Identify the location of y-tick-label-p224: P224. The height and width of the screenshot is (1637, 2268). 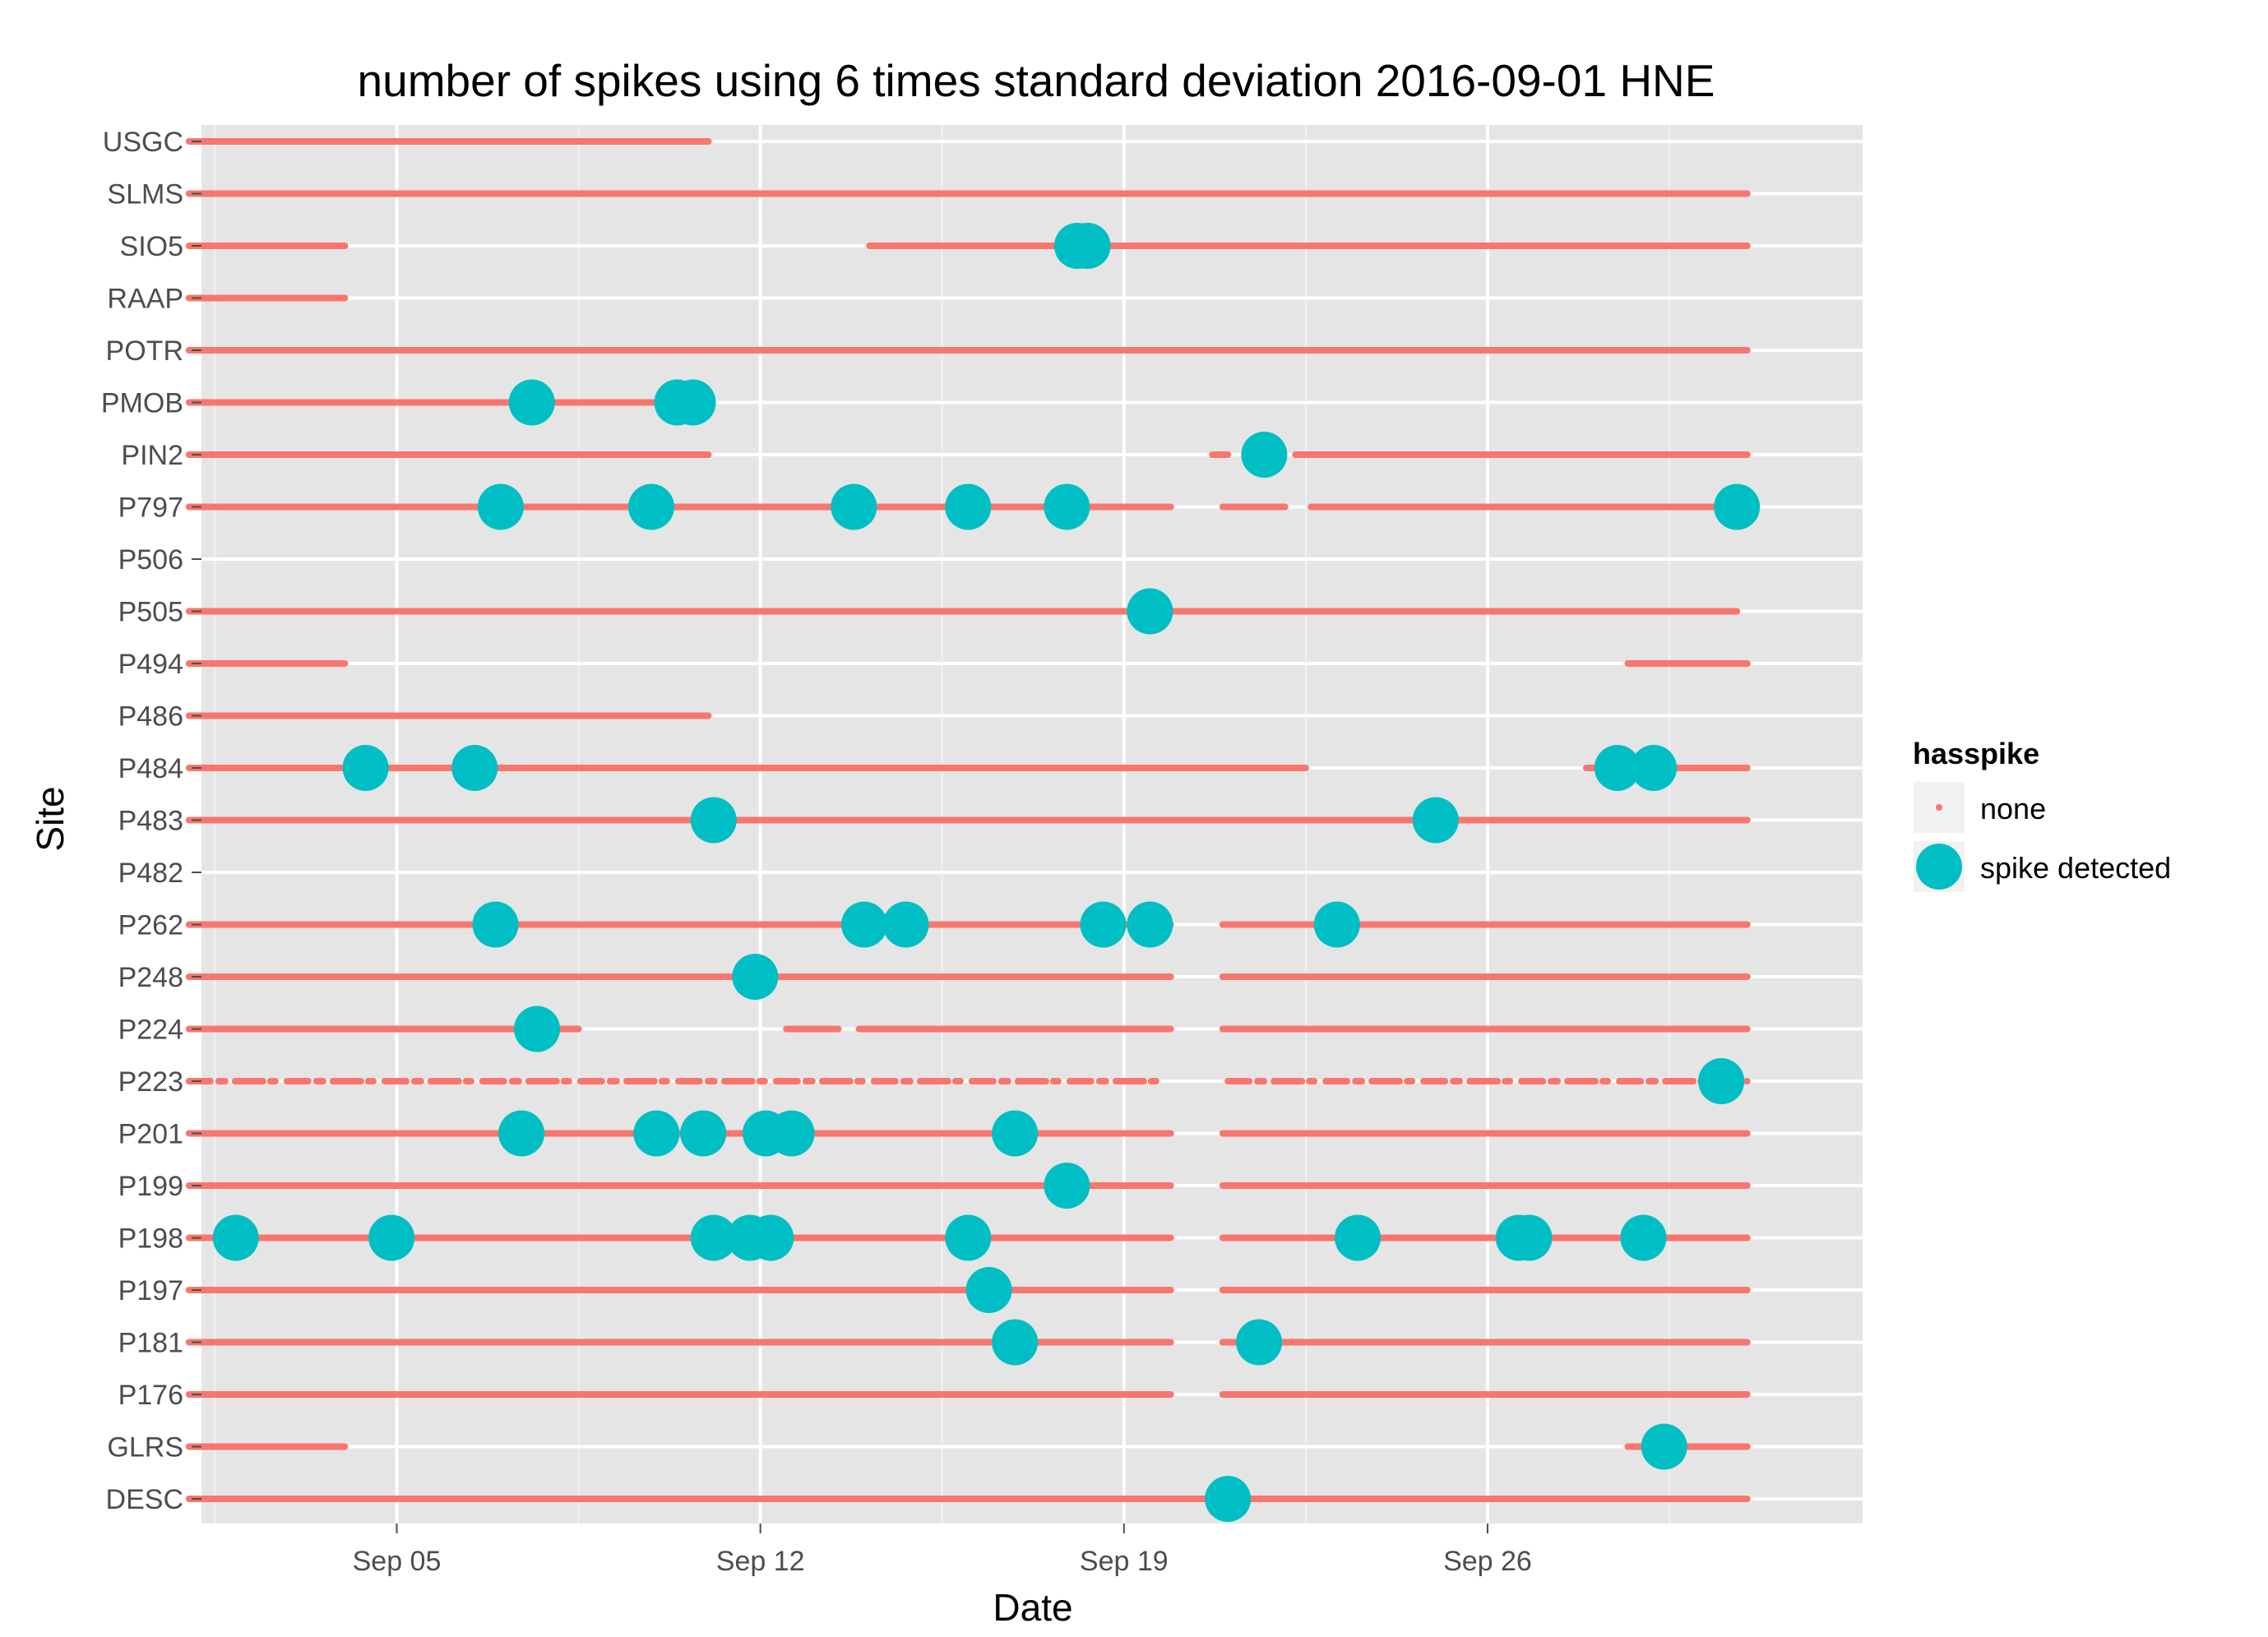
(151, 1030).